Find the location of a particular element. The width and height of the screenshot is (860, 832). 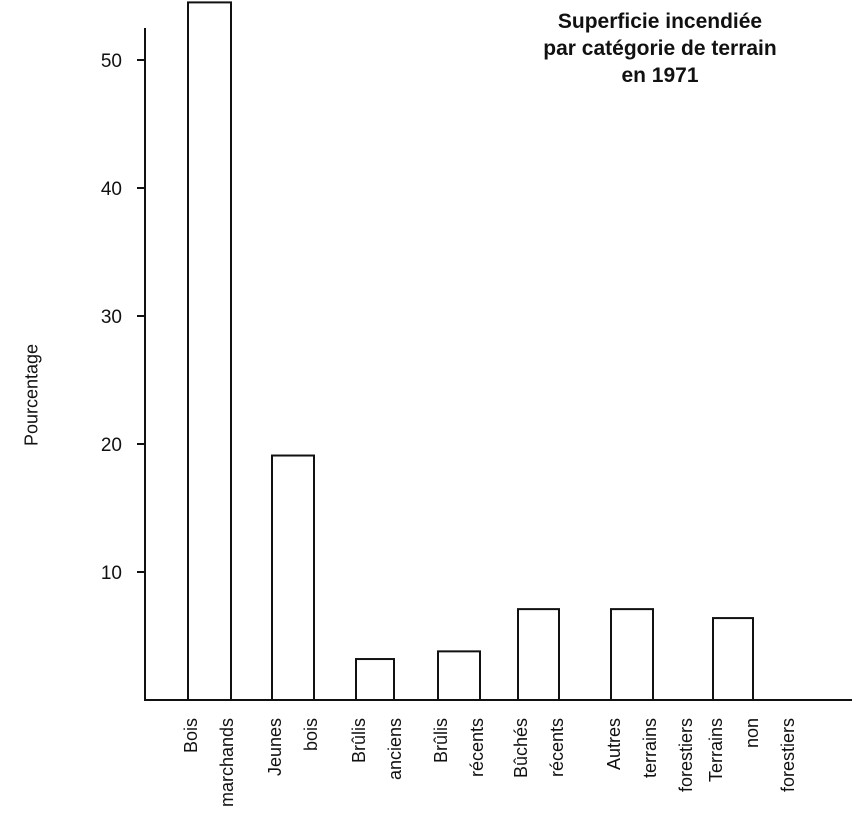

chart-title-line-2: par catégorie de terrain is located at coordinates (660, 48).